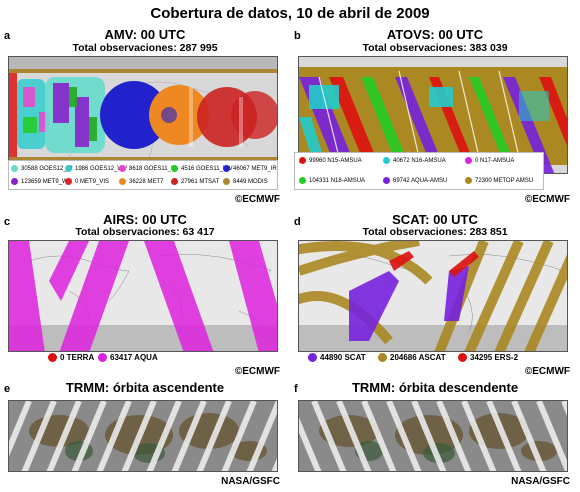  Describe the element at coordinates (330, 160) in the screenshot. I see `legend-item: 99960 N15-AMSUA` at that location.